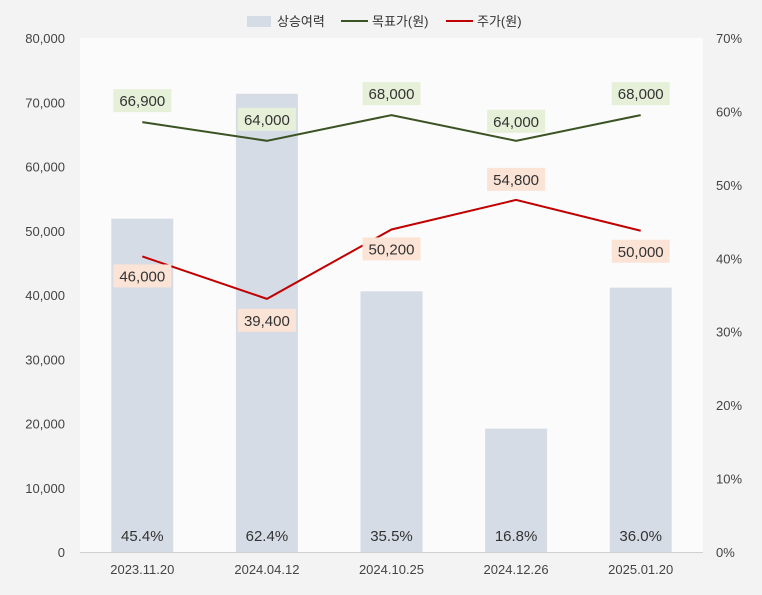 The image size is (762, 595). Describe the element at coordinates (400, 21) in the screenshot. I see `legend-line-label: 목표가(원)` at that location.